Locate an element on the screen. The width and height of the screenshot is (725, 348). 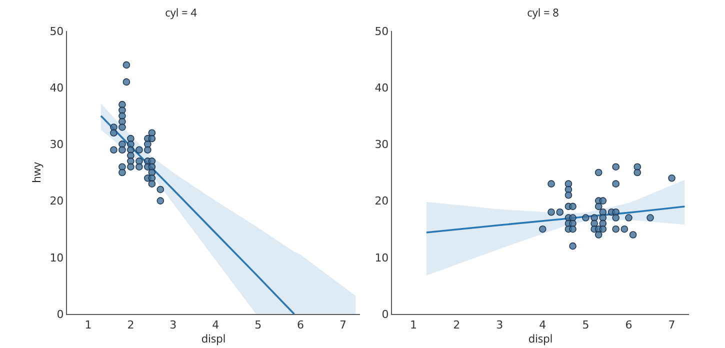
y-axis-title: hwy is located at coordinates (36, 172).